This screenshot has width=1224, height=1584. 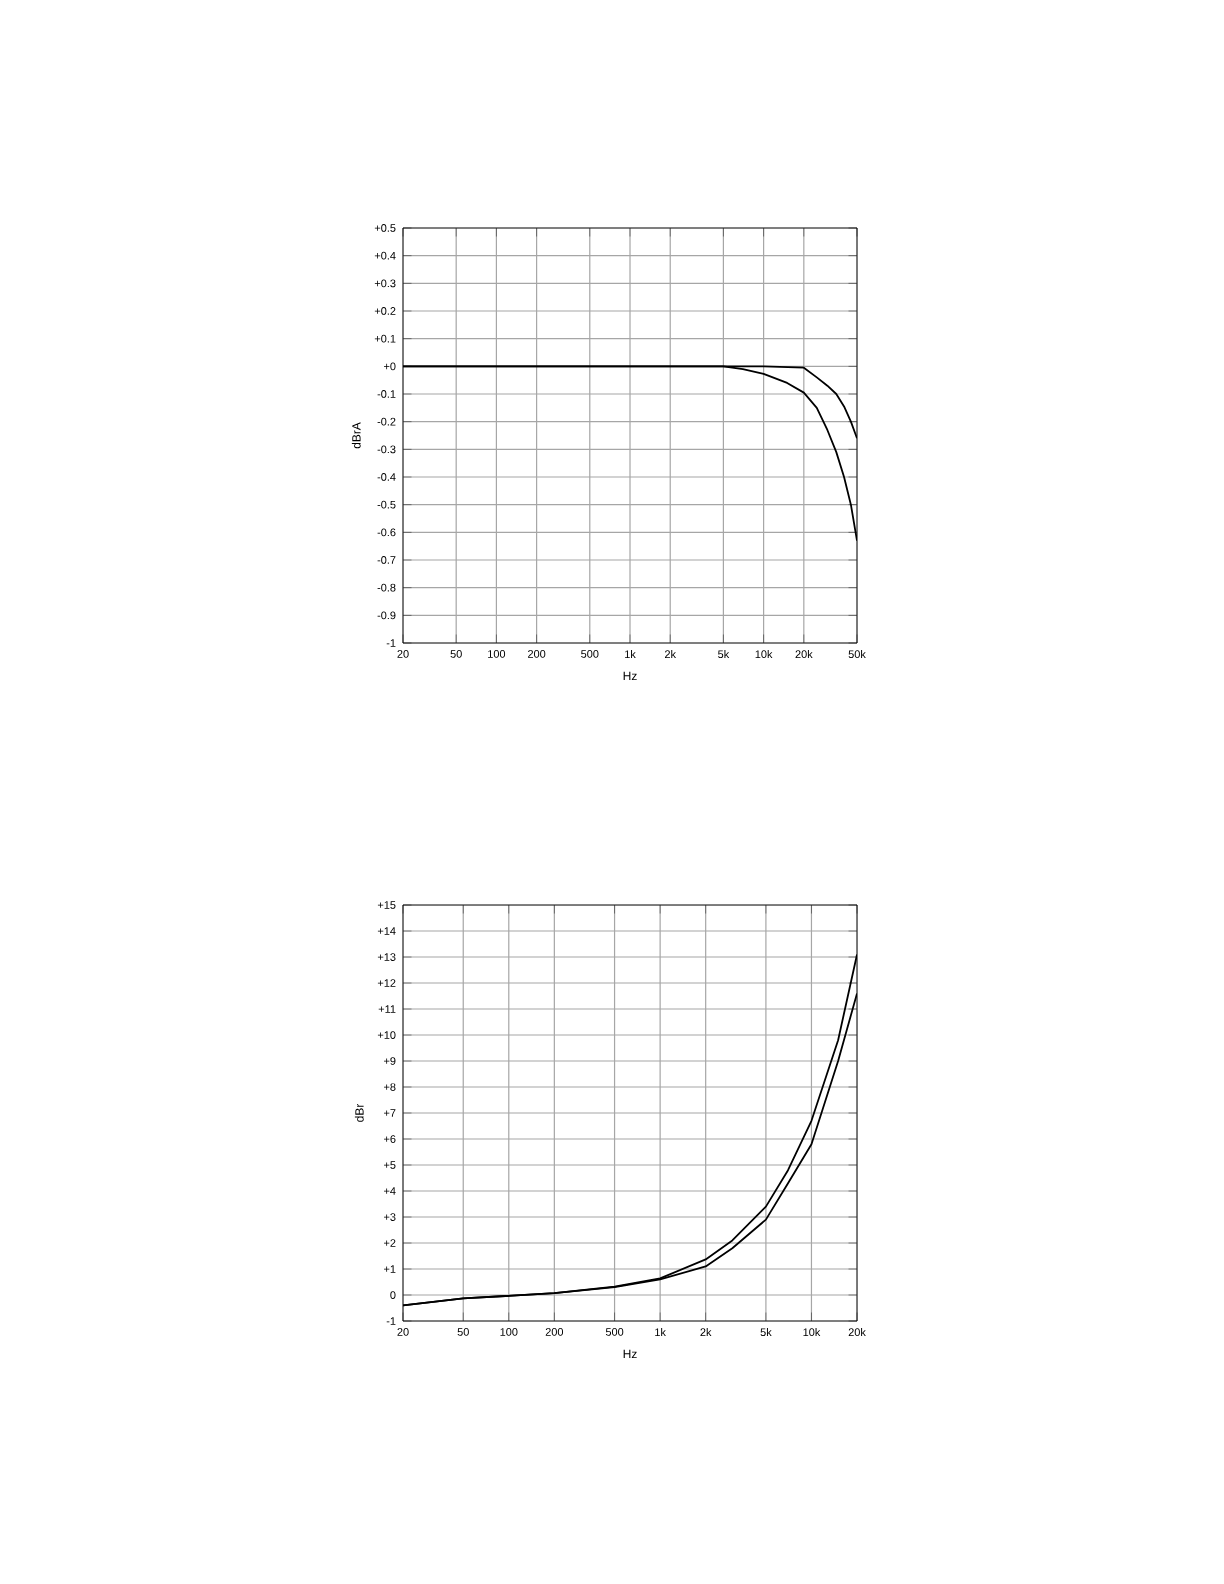 What do you see at coordinates (385, 255) in the screenshot?
I see `y-tick-label: +0.4` at bounding box center [385, 255].